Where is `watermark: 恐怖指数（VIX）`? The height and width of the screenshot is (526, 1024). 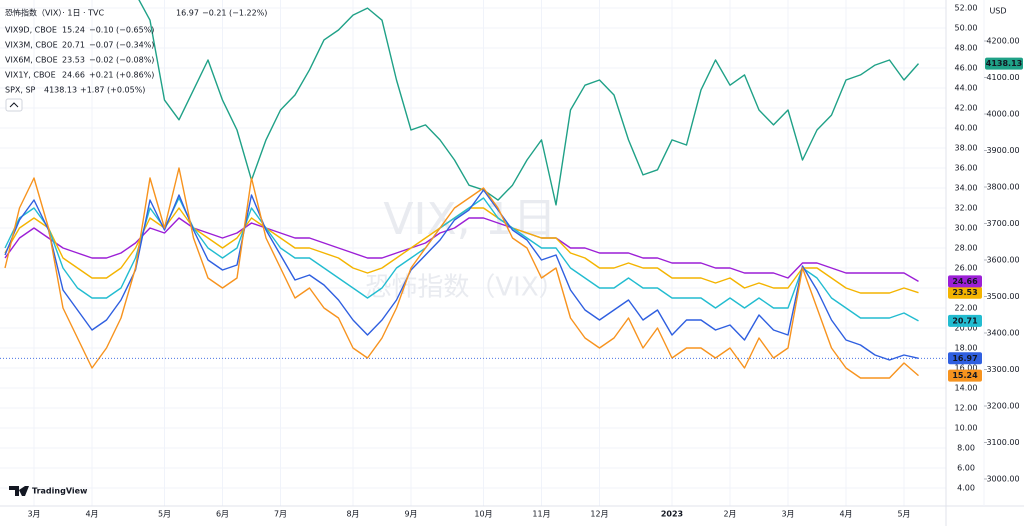 watermark: 恐怖指数（VIX） is located at coordinates (464, 288).